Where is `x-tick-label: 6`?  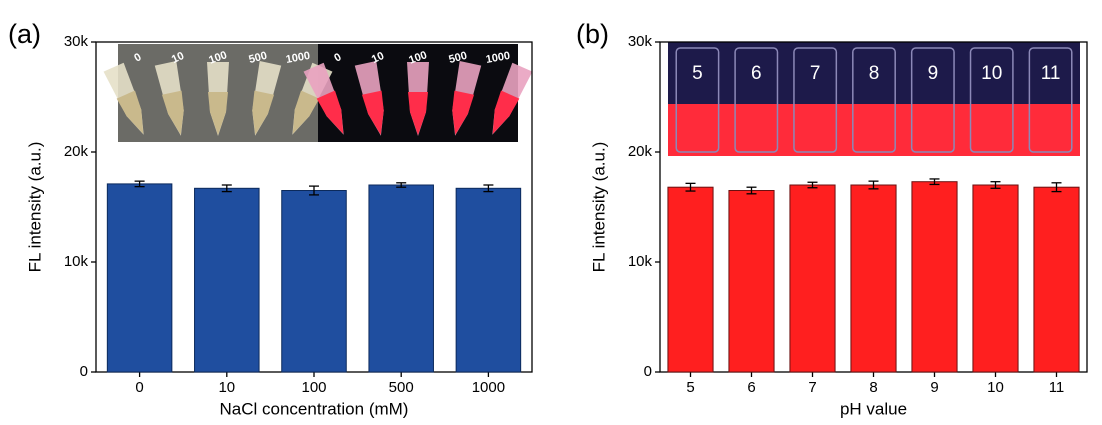
x-tick-label: 6 is located at coordinates (751, 387).